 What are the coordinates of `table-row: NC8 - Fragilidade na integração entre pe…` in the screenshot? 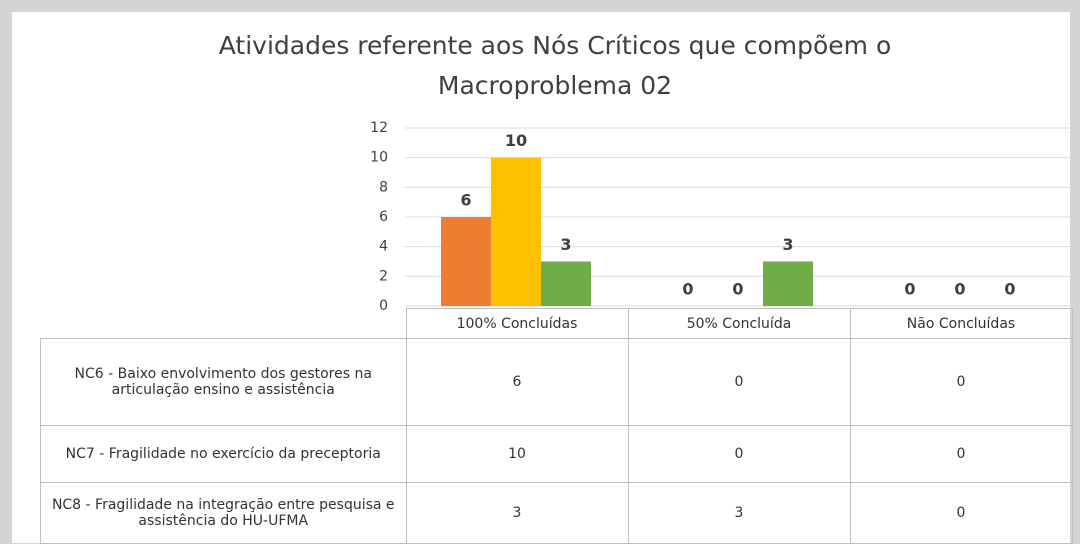 It's located at (556, 513).